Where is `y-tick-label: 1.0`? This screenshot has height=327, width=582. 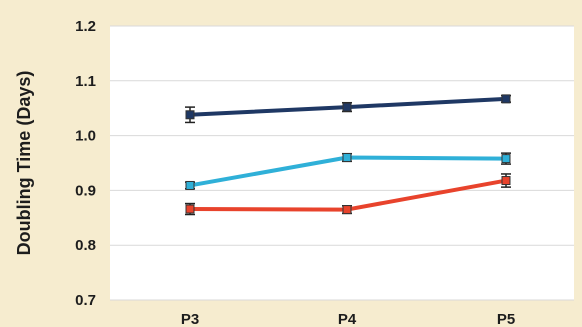
y-tick-label: 1.0 is located at coordinates (85, 136).